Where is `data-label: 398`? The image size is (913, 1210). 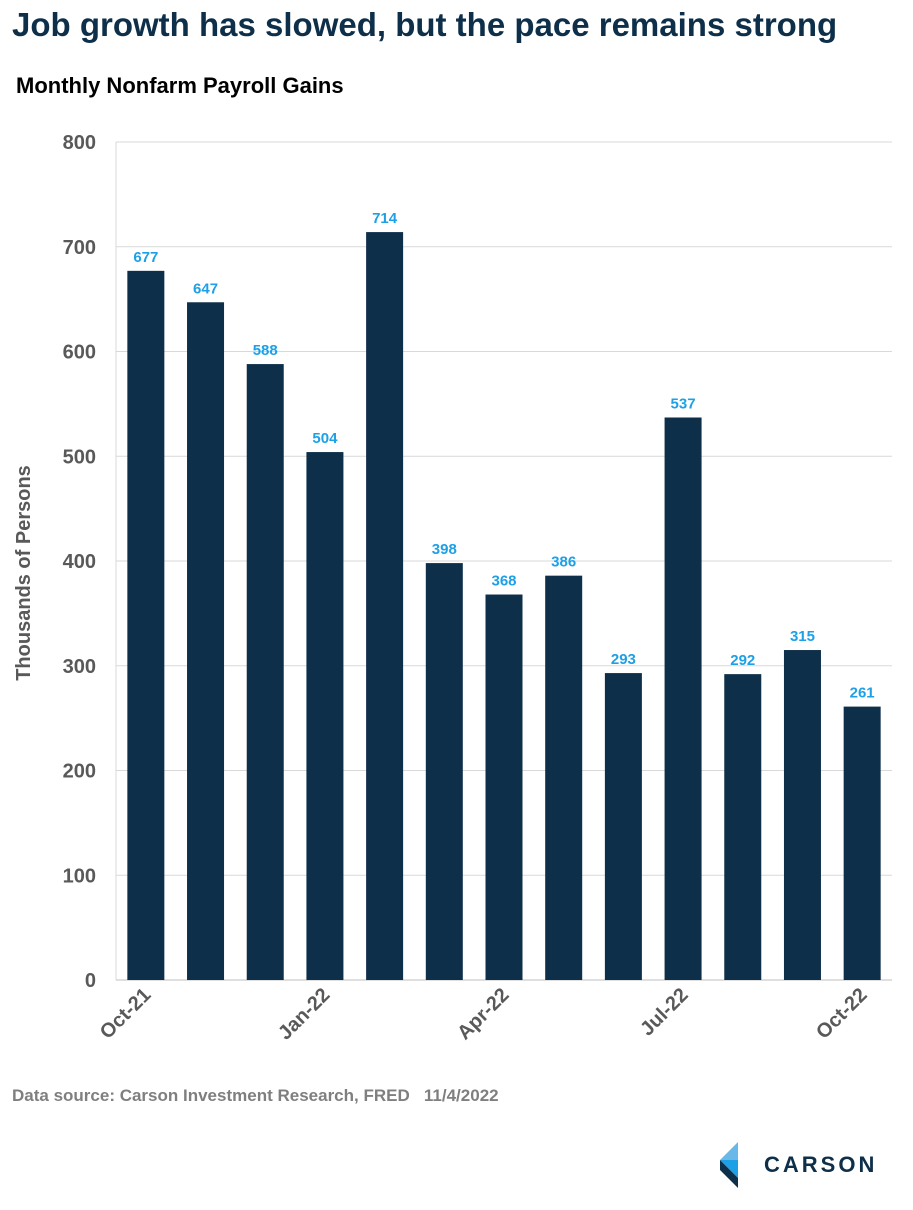 data-label: 398 is located at coordinates (444, 549).